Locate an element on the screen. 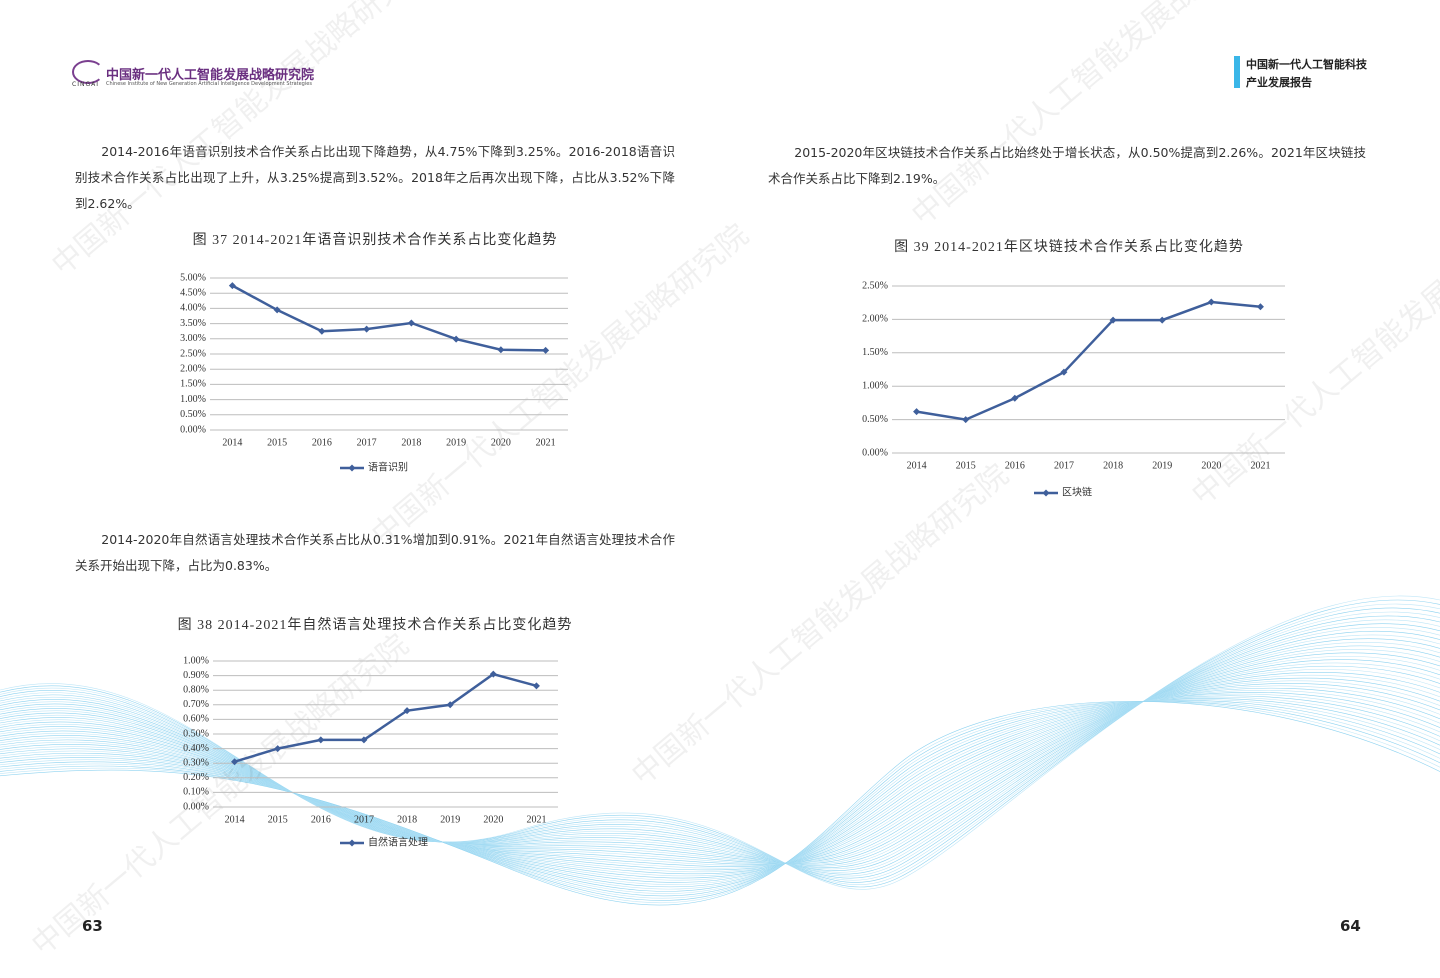 This screenshot has width=1440, height=978. header-bar is located at coordinates (1237, 72).